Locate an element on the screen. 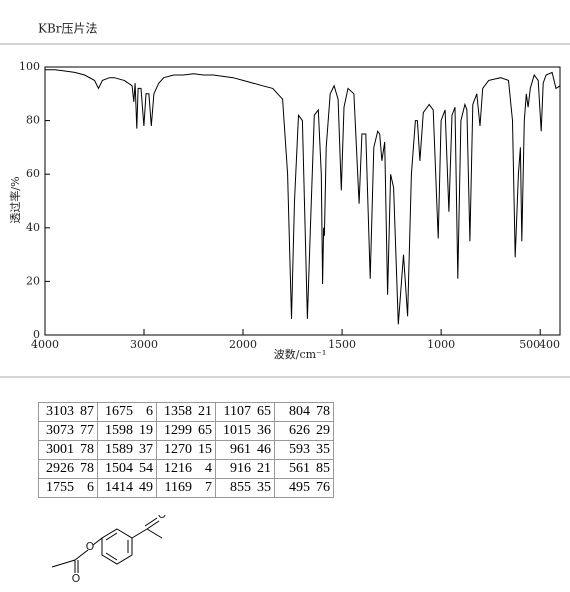  x-tick-label: 2000 is located at coordinates (243, 344).